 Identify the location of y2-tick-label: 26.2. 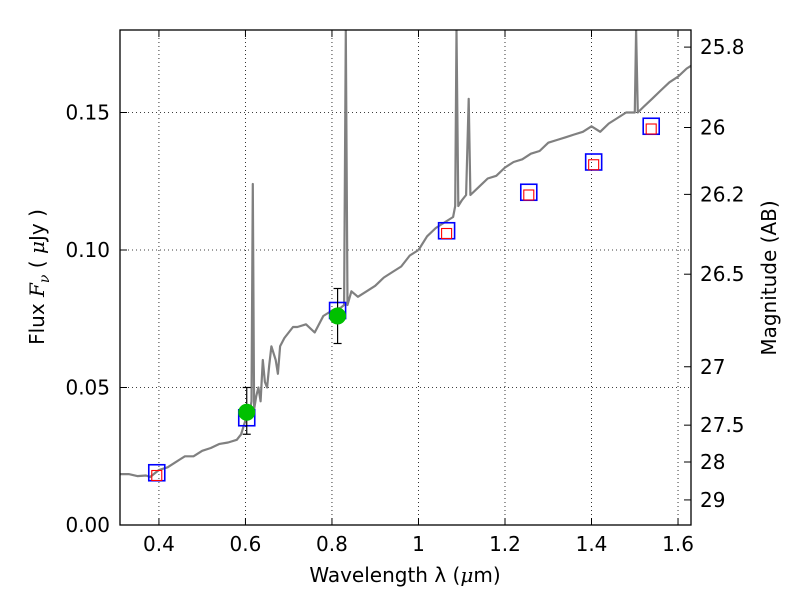
(722, 194).